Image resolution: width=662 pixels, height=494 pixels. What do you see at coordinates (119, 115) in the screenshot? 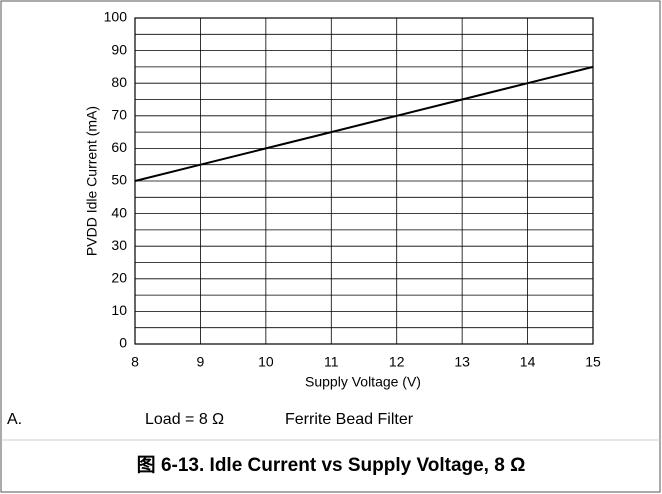
I see `y-tick-label: 70` at bounding box center [119, 115].